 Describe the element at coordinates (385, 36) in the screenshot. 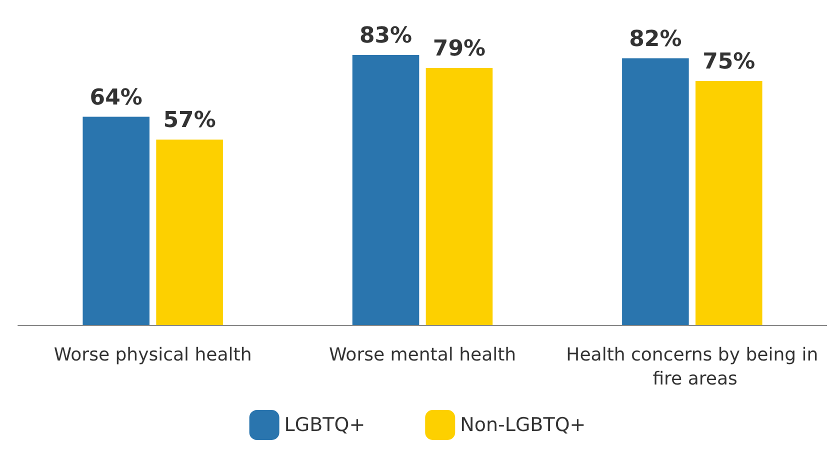

I see `data-label: 83%` at that location.